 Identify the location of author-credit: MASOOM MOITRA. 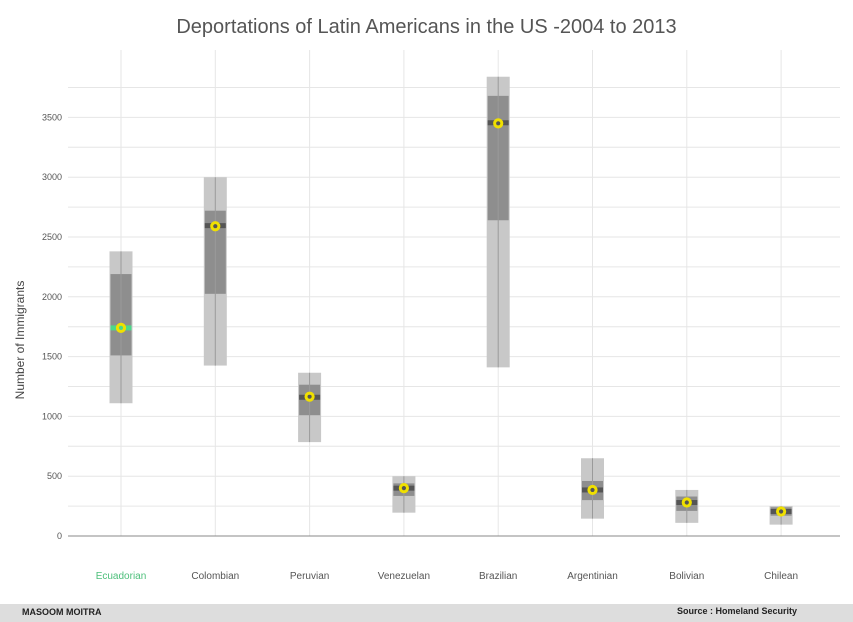
(62, 612).